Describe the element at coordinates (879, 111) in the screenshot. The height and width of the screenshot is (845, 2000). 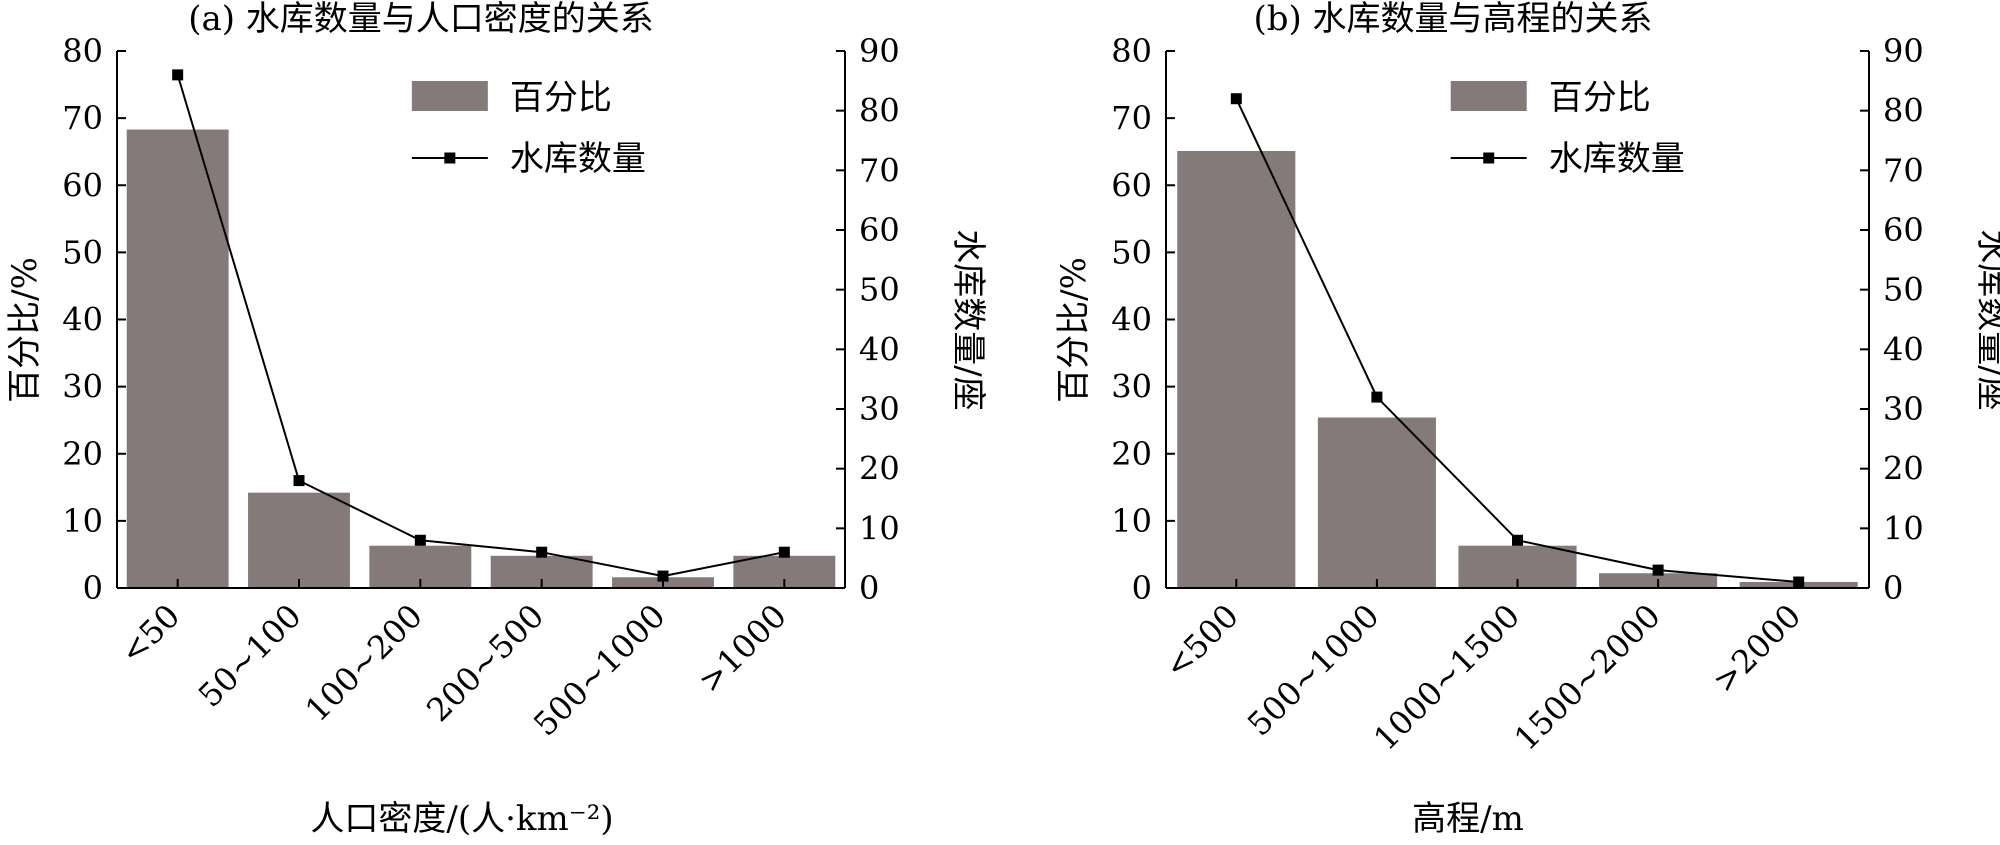
I see `y-tick-label-right-a-8: 80` at that location.